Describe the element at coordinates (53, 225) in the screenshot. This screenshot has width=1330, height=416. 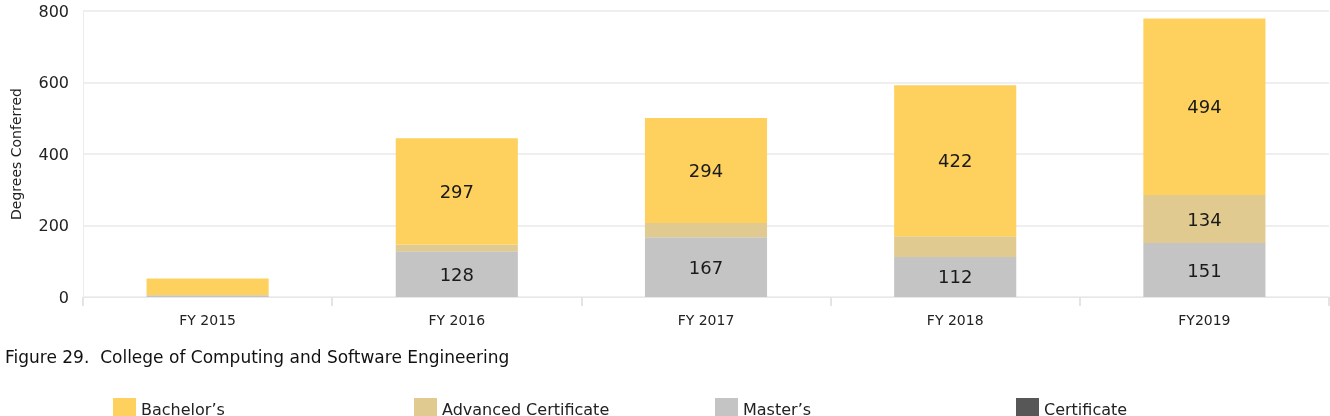
I see `y-tick-label: 200` at that location.